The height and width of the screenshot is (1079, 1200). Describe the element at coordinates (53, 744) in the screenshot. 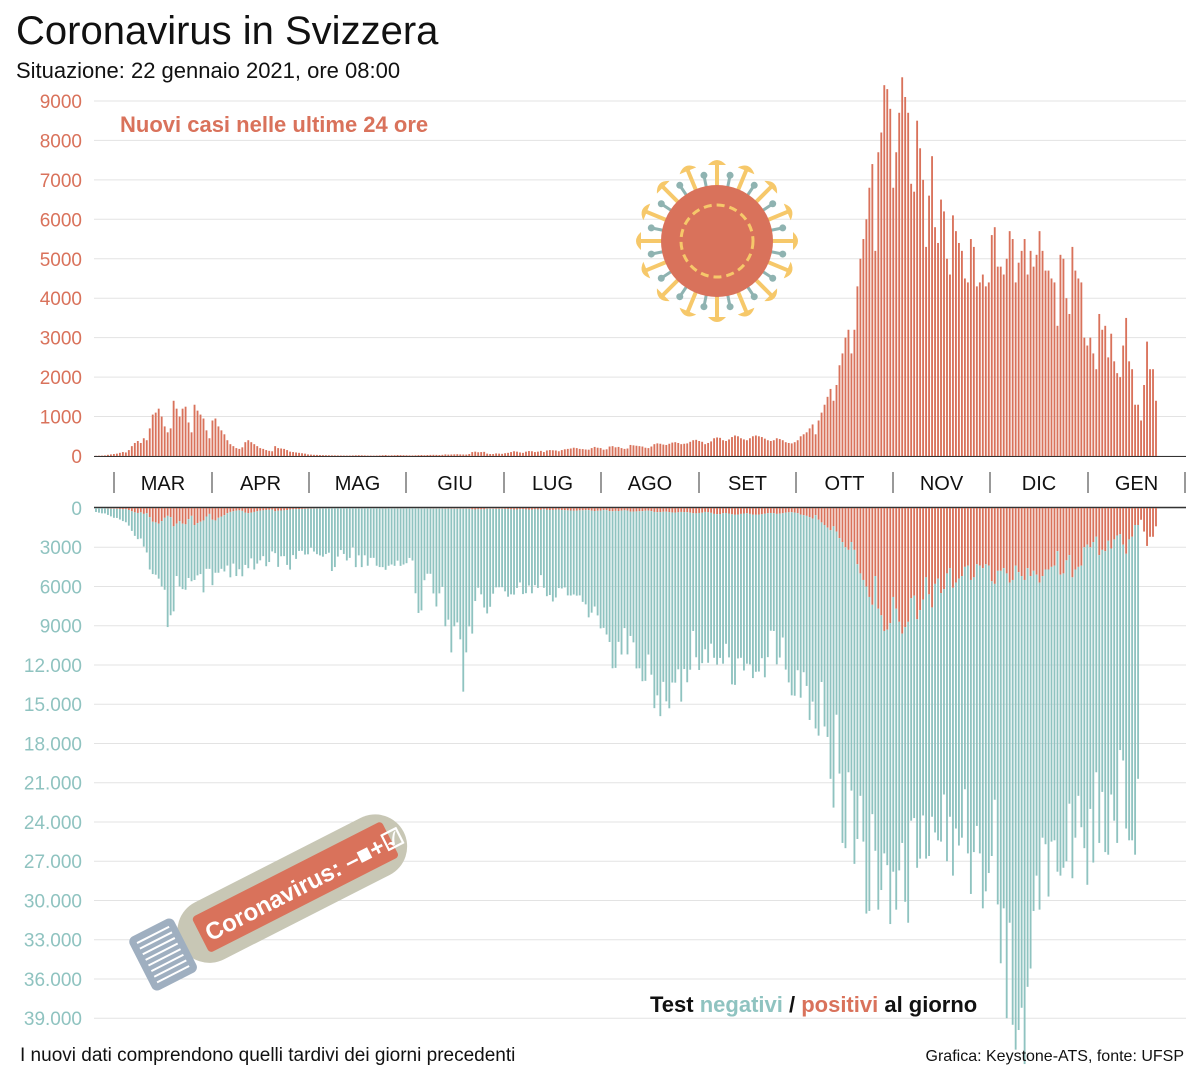

I see `lower-y-tick-label: 18.000` at that location.